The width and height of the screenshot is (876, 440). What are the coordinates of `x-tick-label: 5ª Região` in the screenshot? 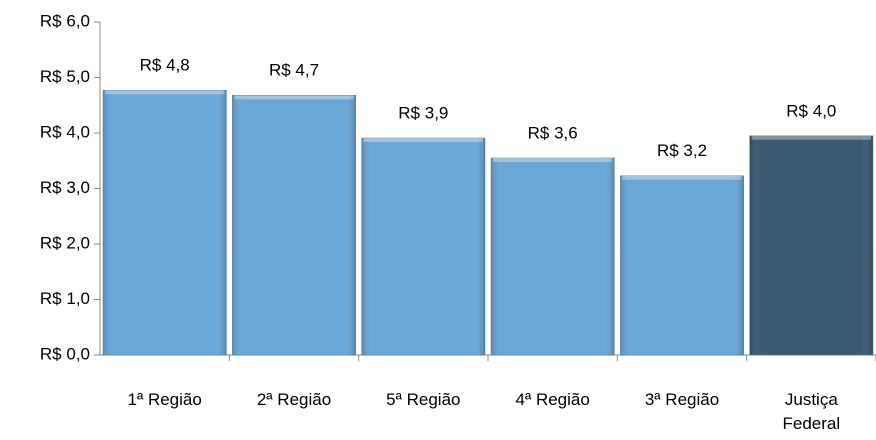 It's located at (423, 399).